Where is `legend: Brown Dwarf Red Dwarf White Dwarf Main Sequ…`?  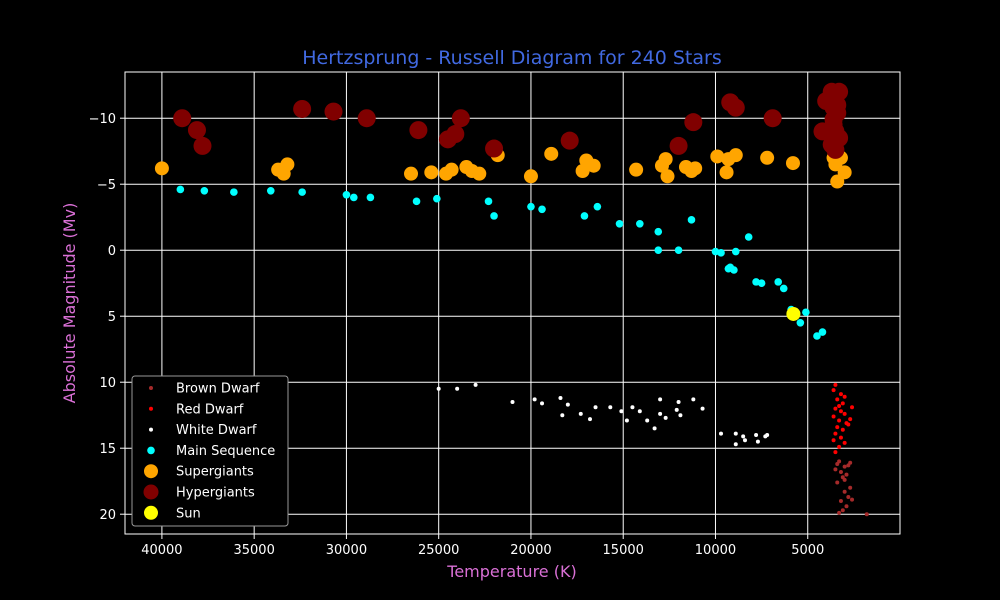
legend: Brown Dwarf Red Dwarf White Dwarf Main Sequ… is located at coordinates (210, 451).